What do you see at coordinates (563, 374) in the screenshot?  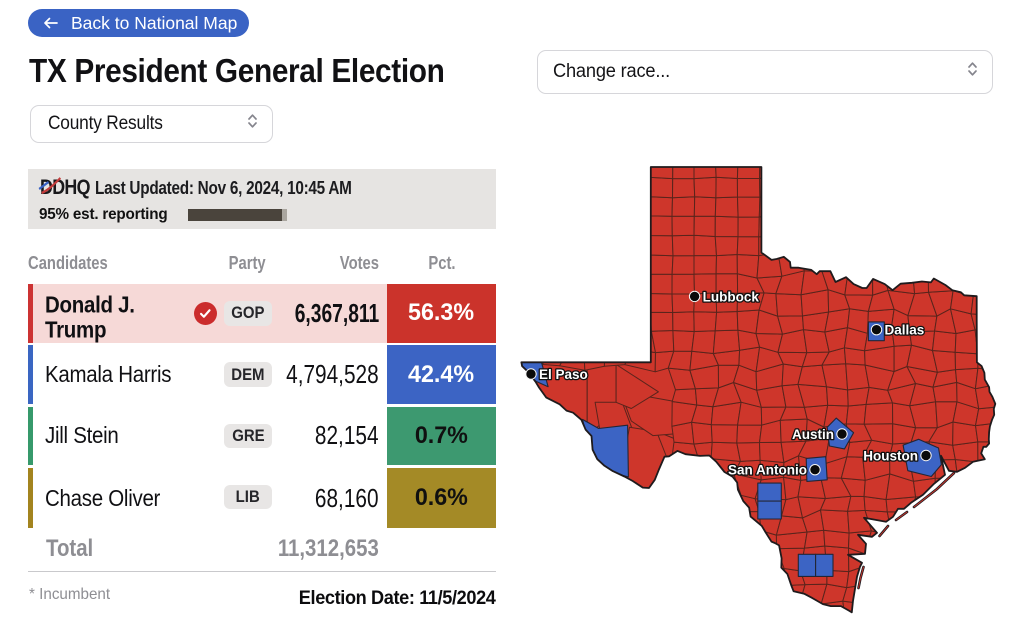 I see `svg-text: El Paso` at bounding box center [563, 374].